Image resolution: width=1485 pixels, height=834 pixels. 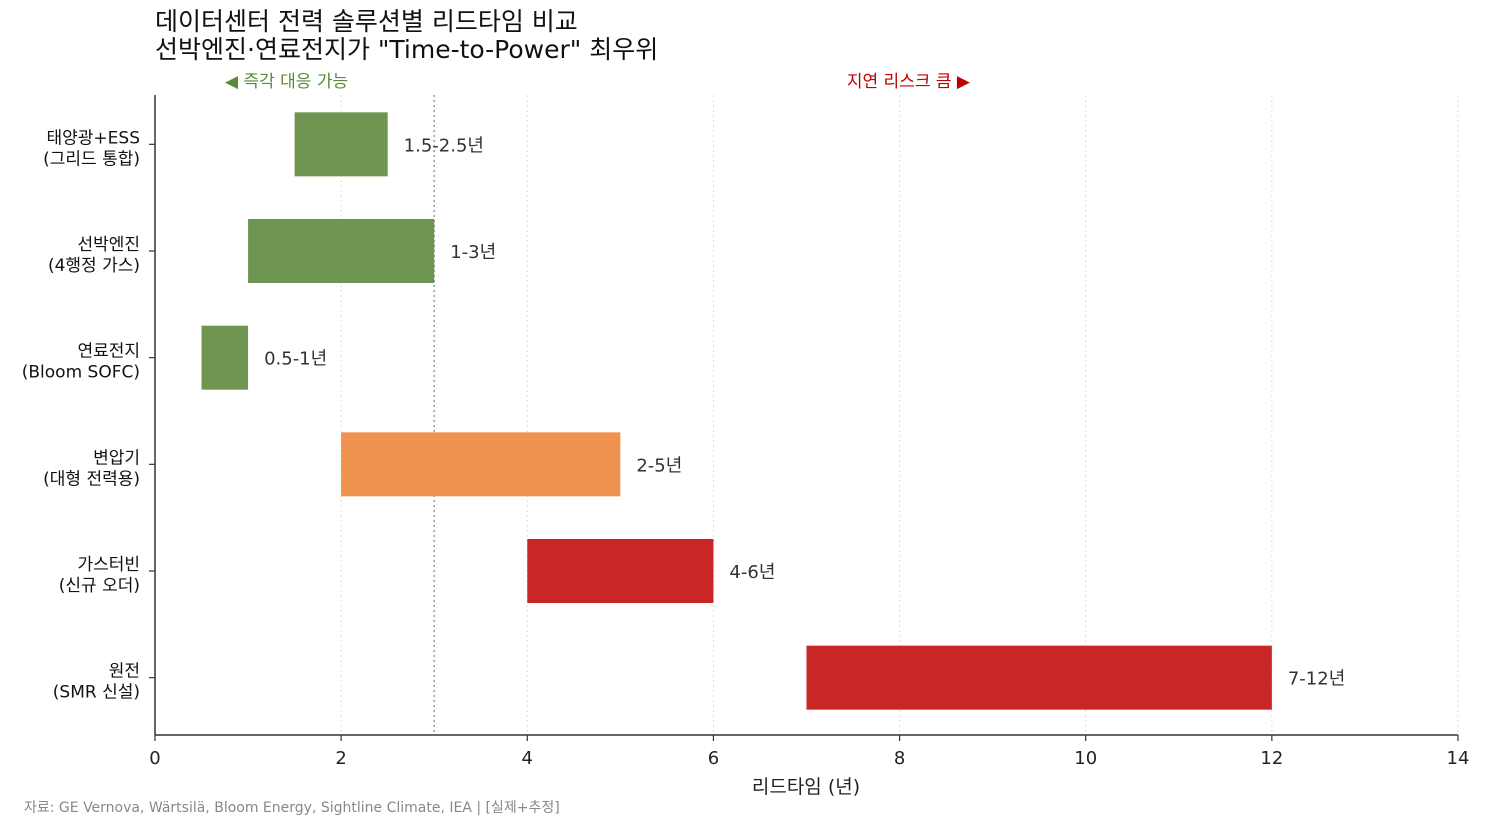 I want to click on bar-label: 1-3년, so click(x=473, y=252).